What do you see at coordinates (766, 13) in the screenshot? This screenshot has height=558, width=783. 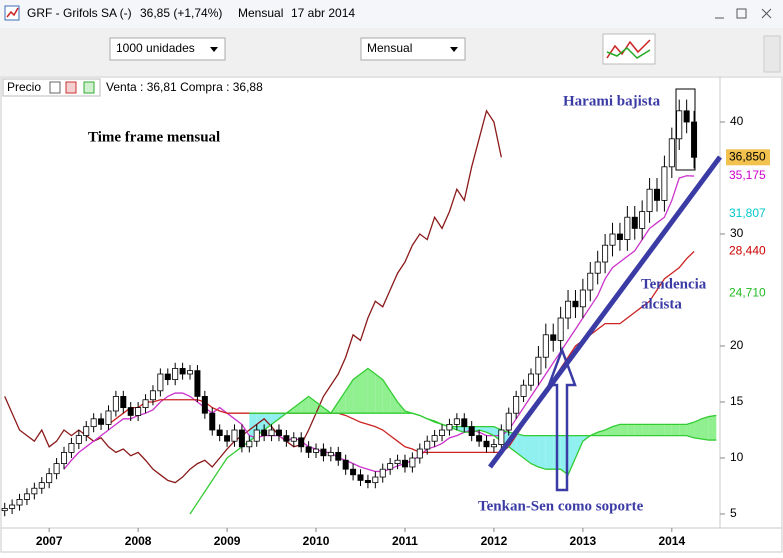 I see `close-button` at bounding box center [766, 13].